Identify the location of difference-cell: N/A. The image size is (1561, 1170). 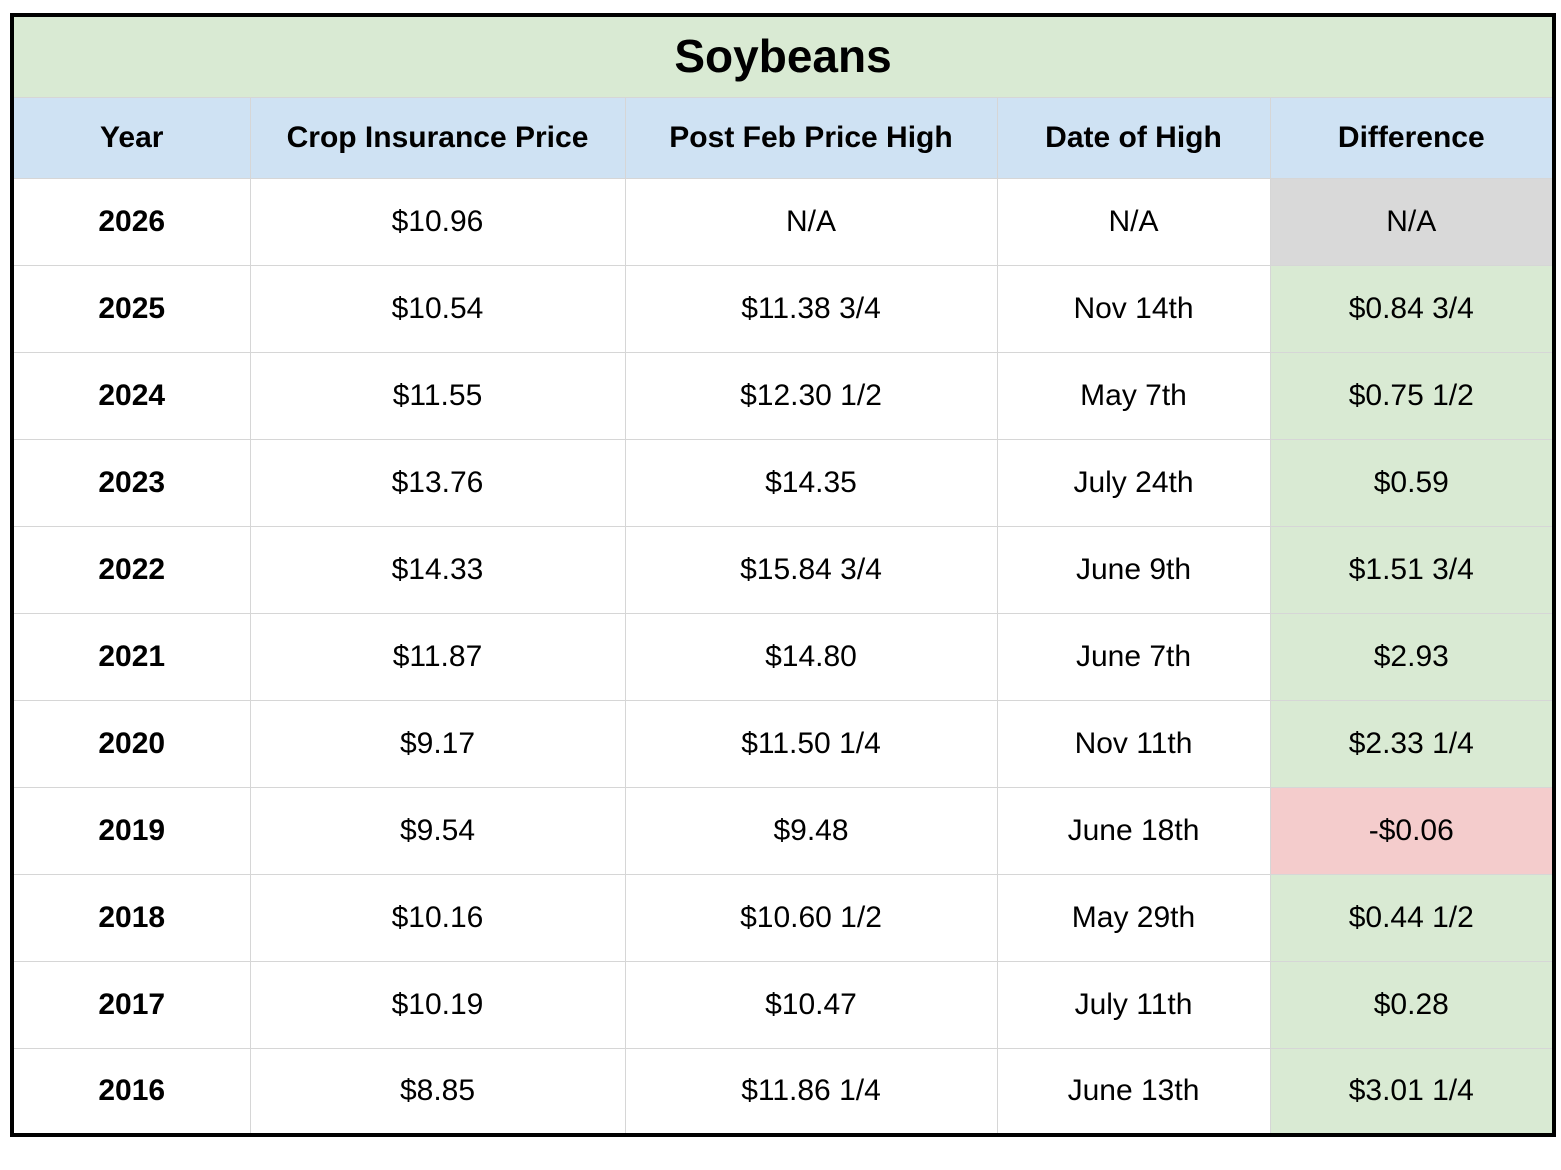
(1412, 221).